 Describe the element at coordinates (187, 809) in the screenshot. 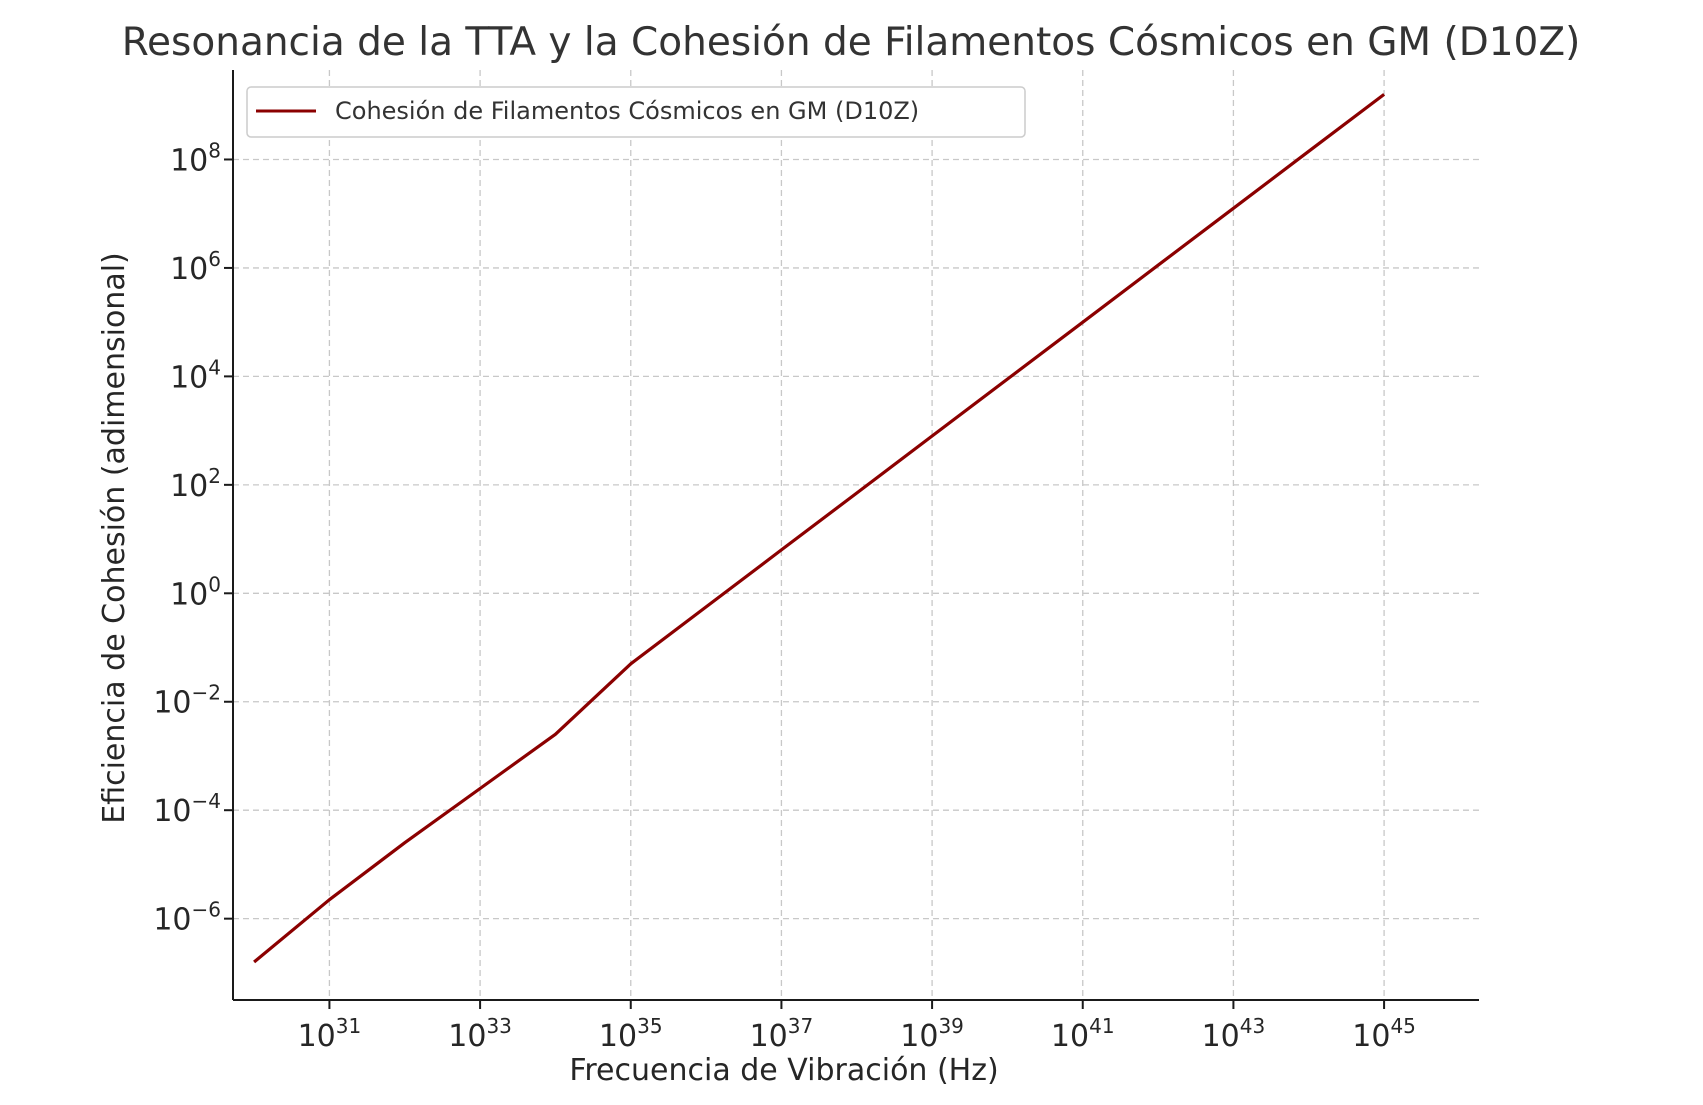

I see `y-tick-label: 10⁻⁴` at that location.